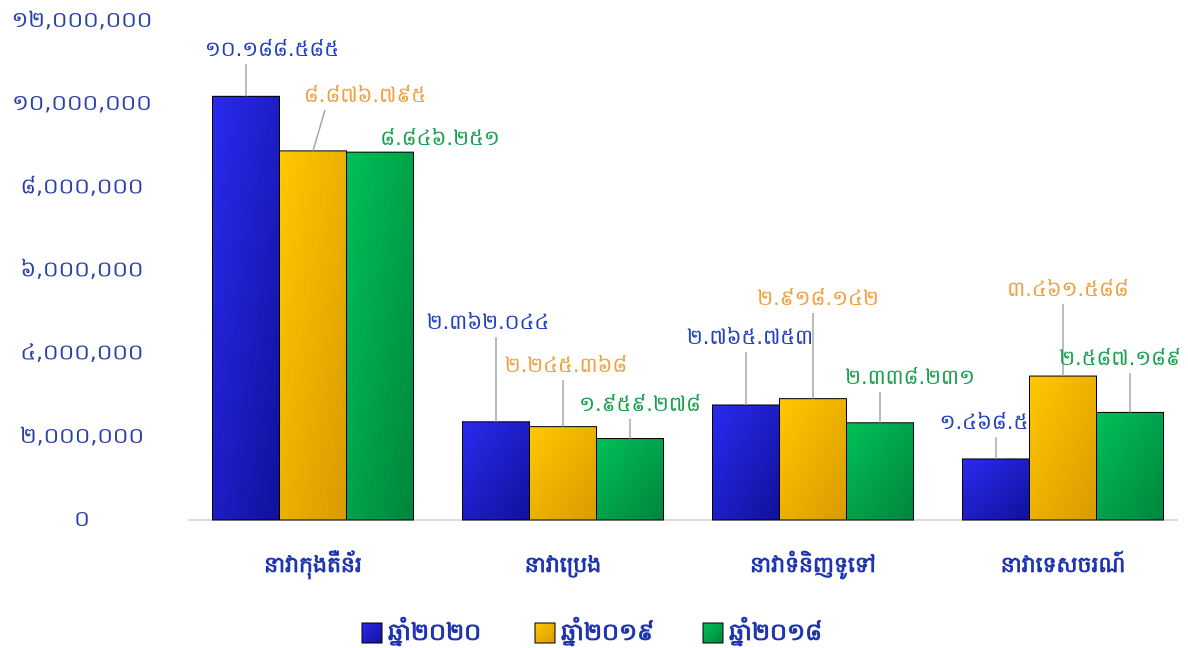 The image size is (1188, 648). I want to click on x-tick-label: នាវាទេសចរណ៍, so click(1063, 564).